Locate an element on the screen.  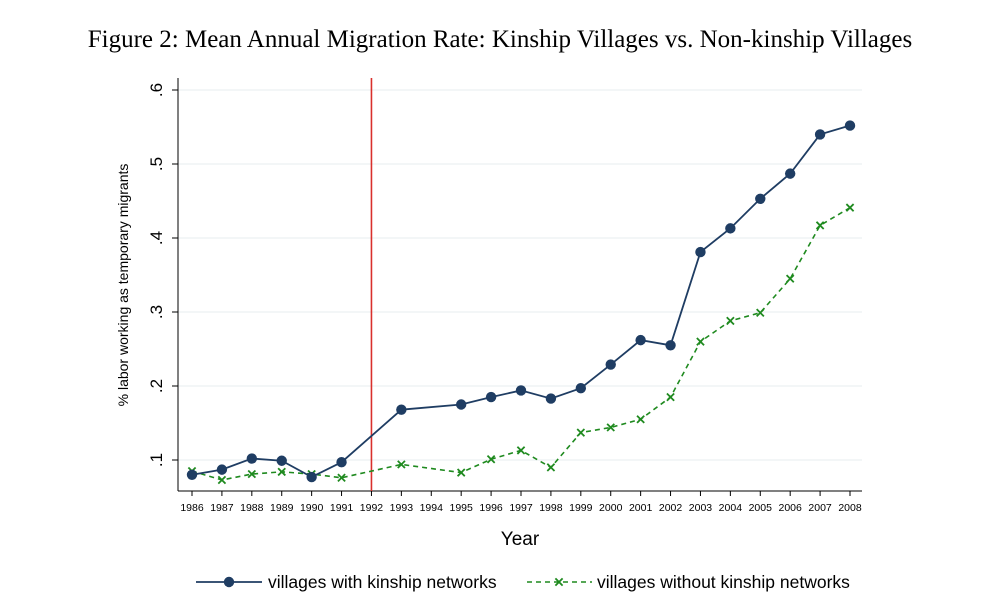
y-tick-label: .2 is located at coordinates (156, 386).